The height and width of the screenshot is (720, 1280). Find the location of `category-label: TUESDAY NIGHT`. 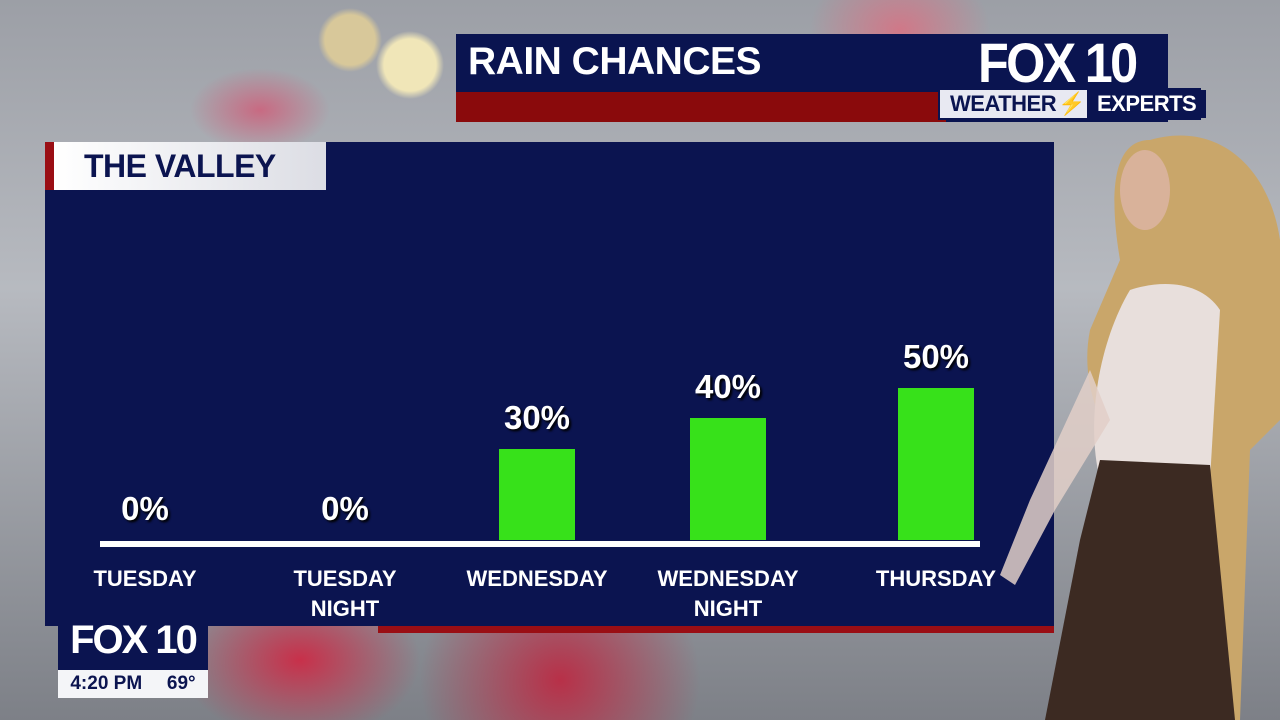

category-label: TUESDAY NIGHT is located at coordinates (345, 594).